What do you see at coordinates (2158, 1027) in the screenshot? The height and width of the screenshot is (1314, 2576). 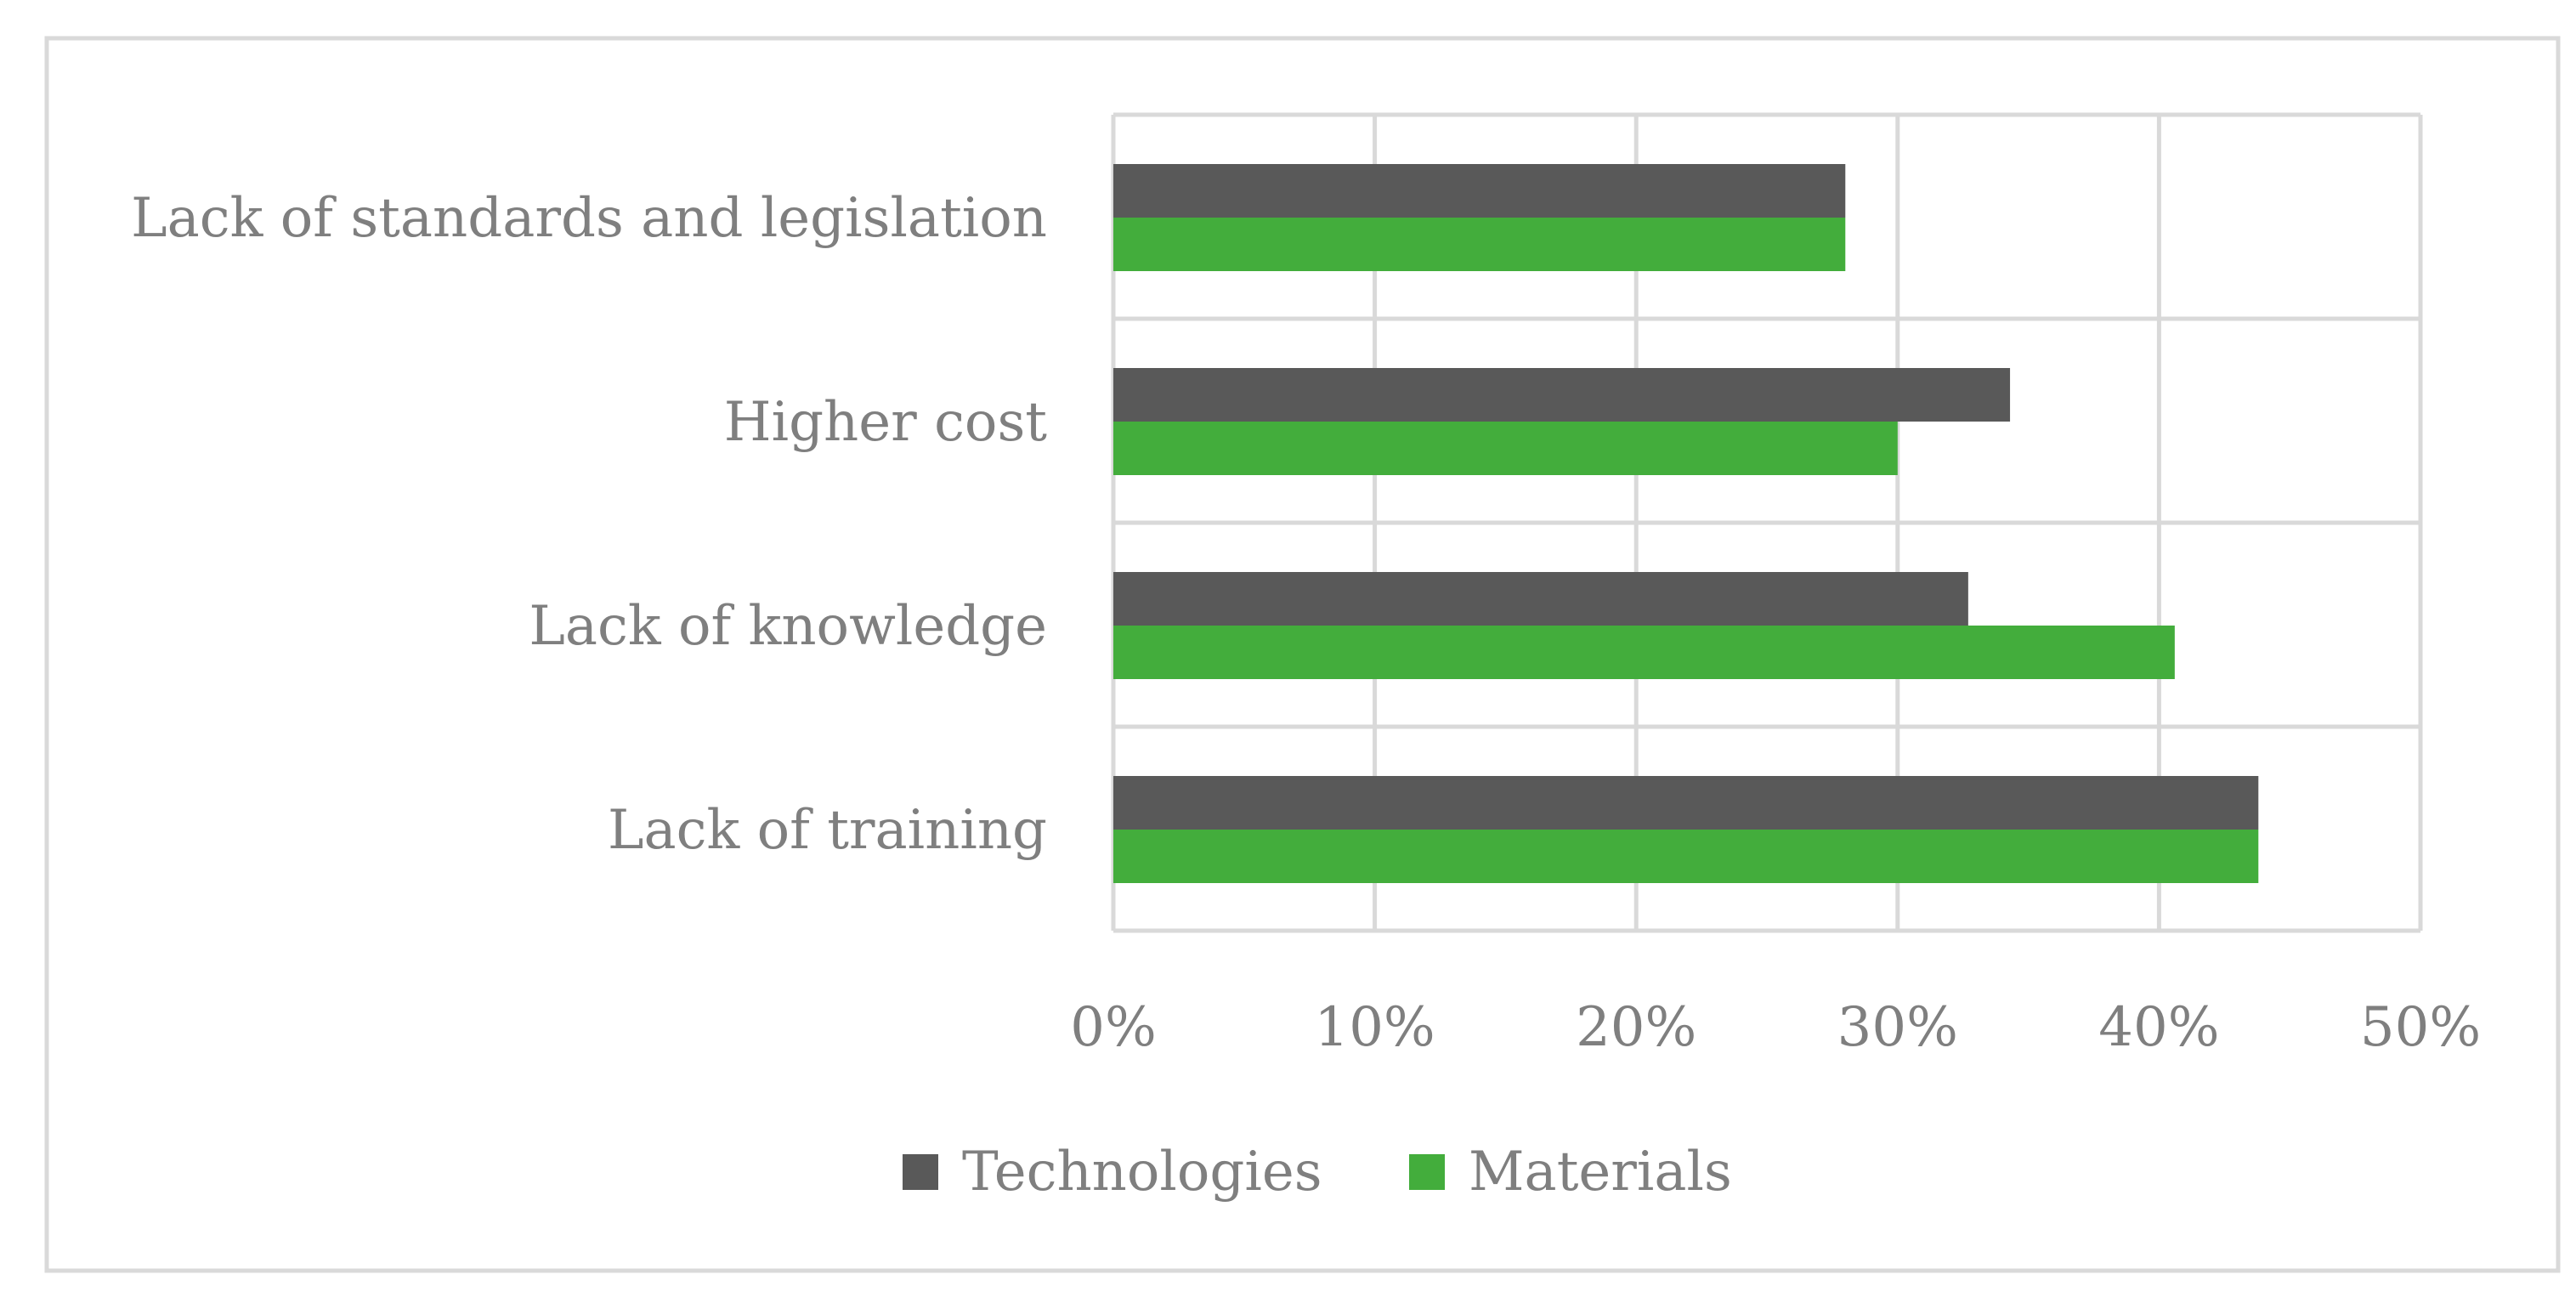 I see `x-tick-label: 40%` at bounding box center [2158, 1027].